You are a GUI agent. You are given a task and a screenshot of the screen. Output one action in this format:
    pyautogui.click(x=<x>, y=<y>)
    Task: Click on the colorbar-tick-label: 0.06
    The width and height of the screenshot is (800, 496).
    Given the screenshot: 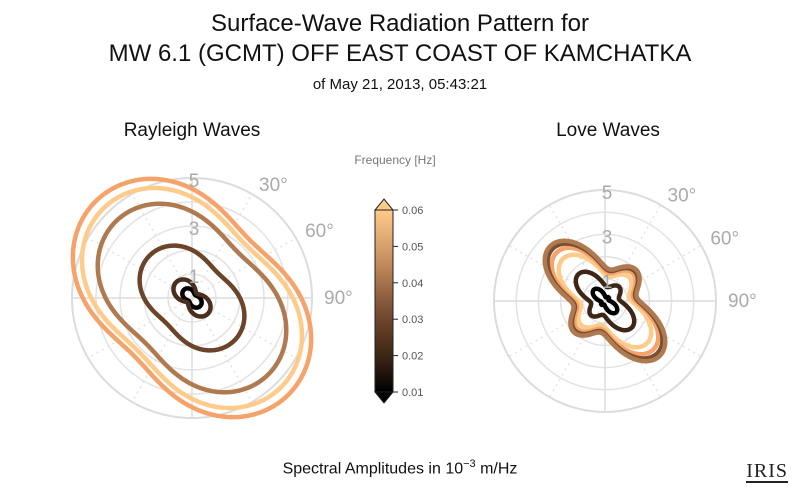 What is the action you would take?
    pyautogui.click(x=412, y=211)
    